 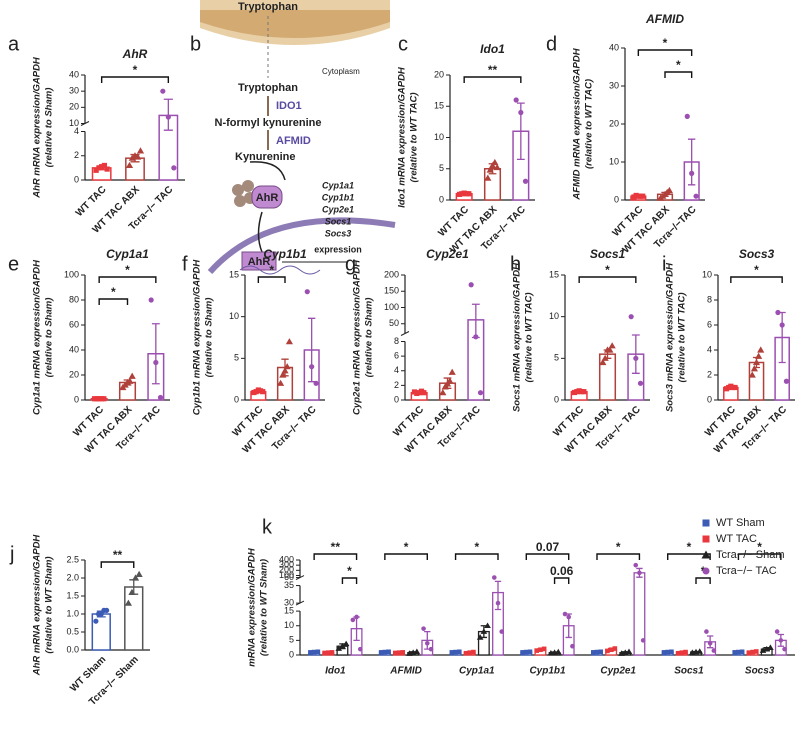 I want to click on x-tick-label: Cyp2e1, so click(x=618, y=671).